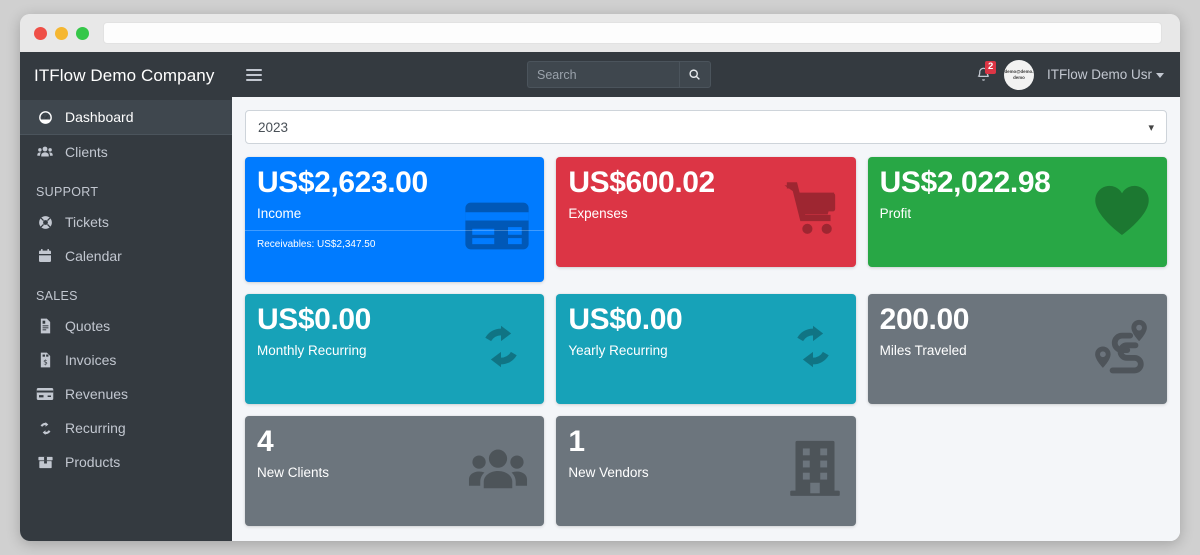 The height and width of the screenshot is (555, 1200). I want to click on sidebar-item-recurring: Recurring, so click(126, 428).